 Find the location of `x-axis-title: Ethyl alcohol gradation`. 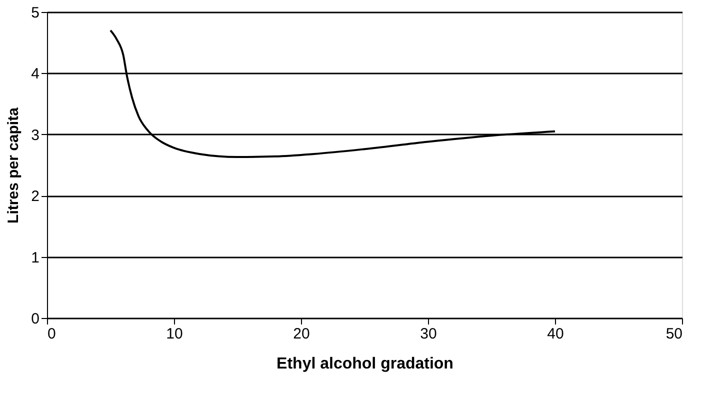

x-axis-title: Ethyl alcohol gradation is located at coordinates (365, 364).